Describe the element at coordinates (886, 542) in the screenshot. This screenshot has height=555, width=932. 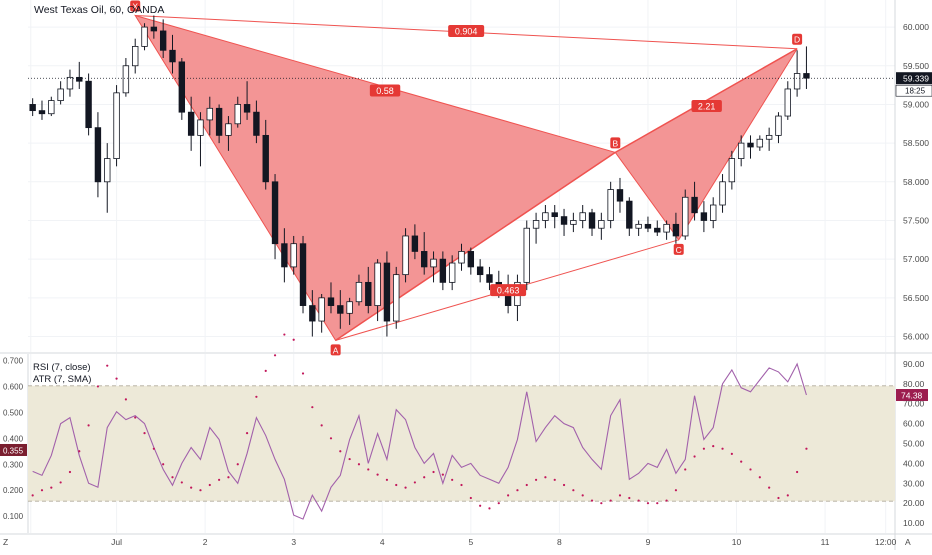
I see `time-tick-label: 12:00` at that location.